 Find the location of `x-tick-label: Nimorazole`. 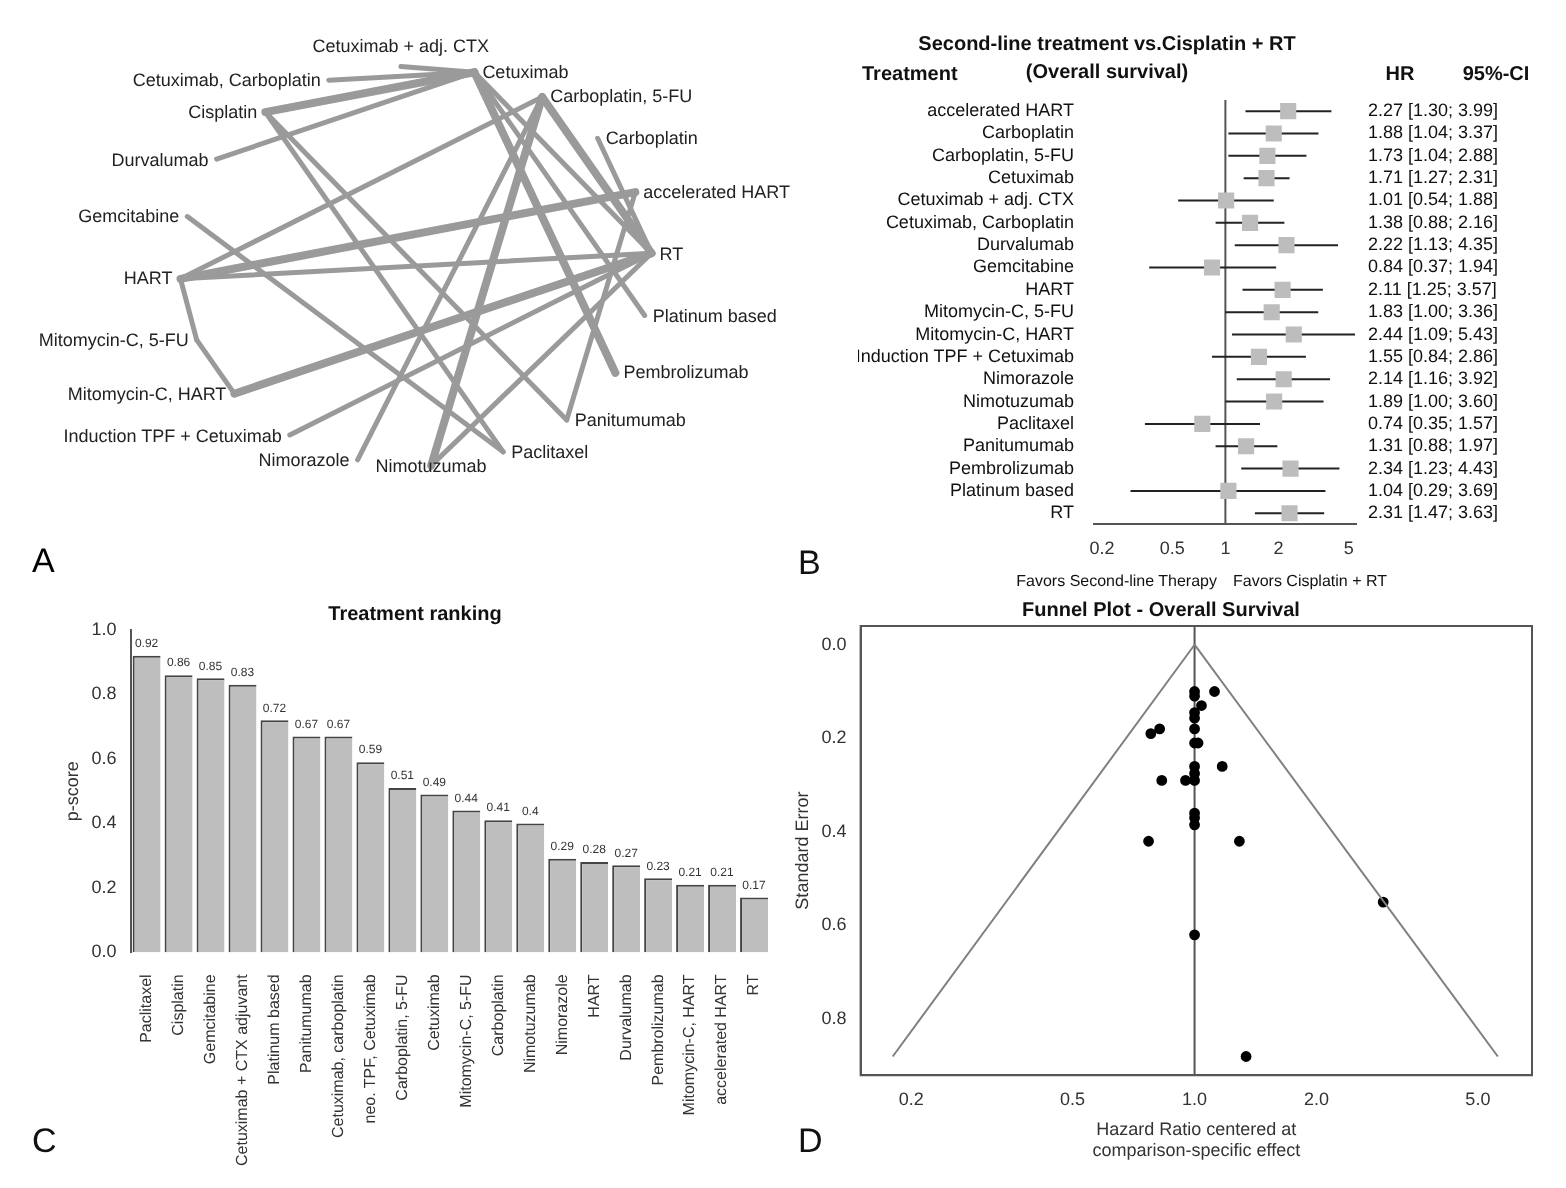

x-tick-label: Nimorazole is located at coordinates (561, 1014).